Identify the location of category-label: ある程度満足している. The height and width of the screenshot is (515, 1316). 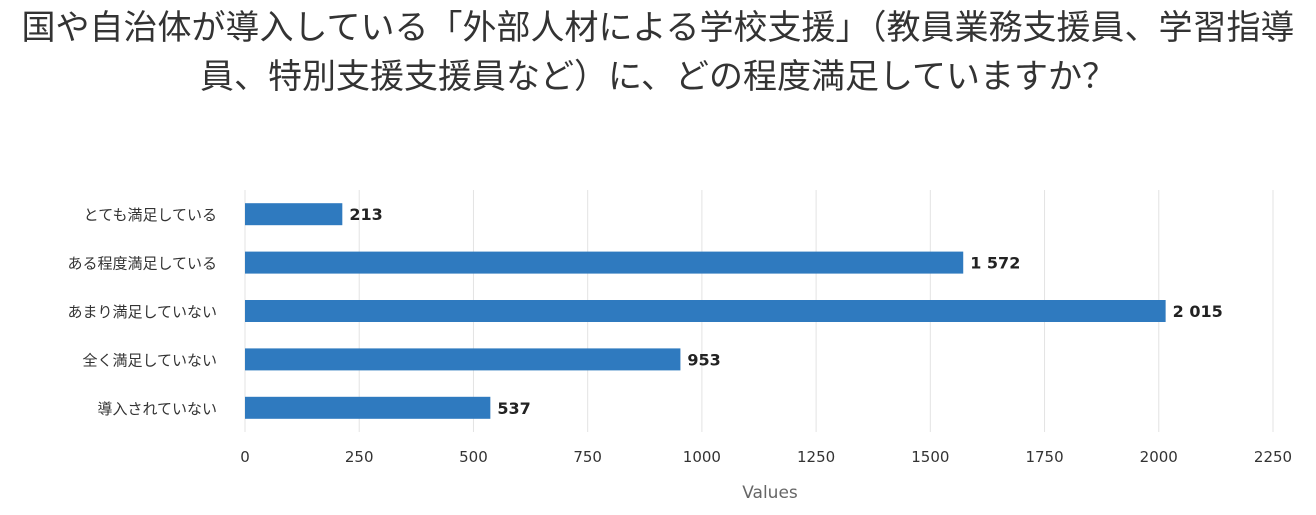
(142, 264).